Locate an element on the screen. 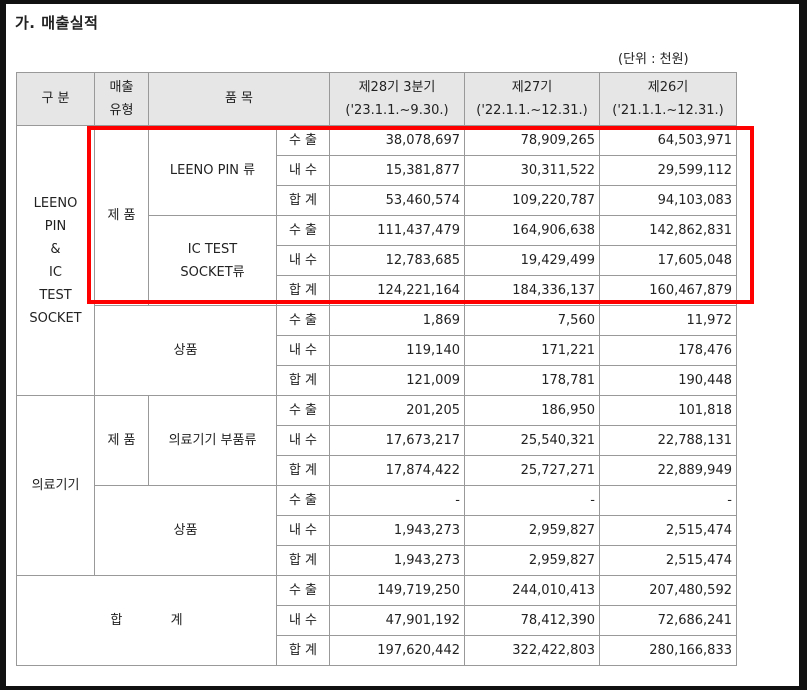 The height and width of the screenshot is (690, 807). header-category: 구 분 is located at coordinates (55, 99).